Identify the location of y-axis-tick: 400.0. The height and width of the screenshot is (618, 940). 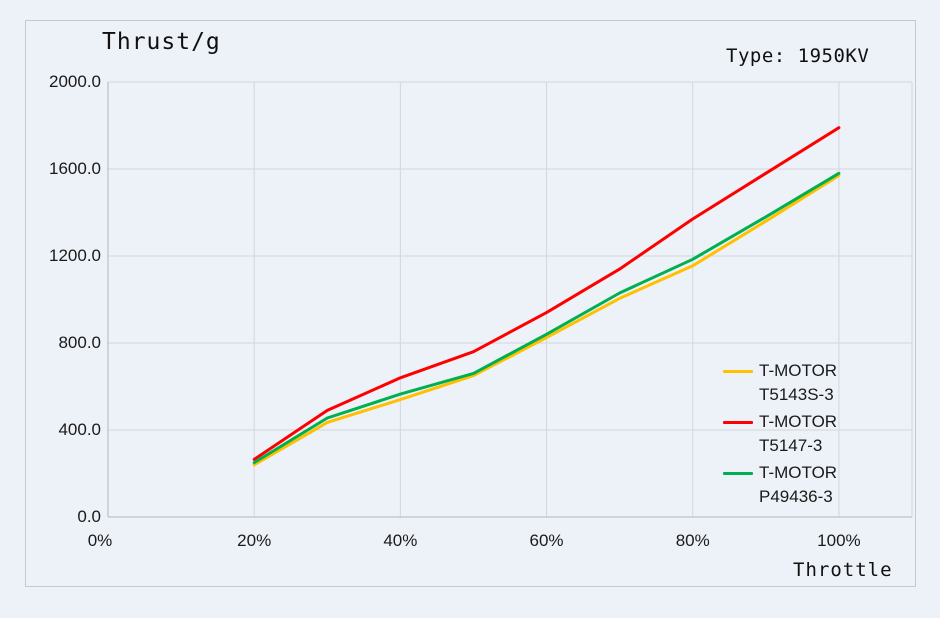
(79, 429).